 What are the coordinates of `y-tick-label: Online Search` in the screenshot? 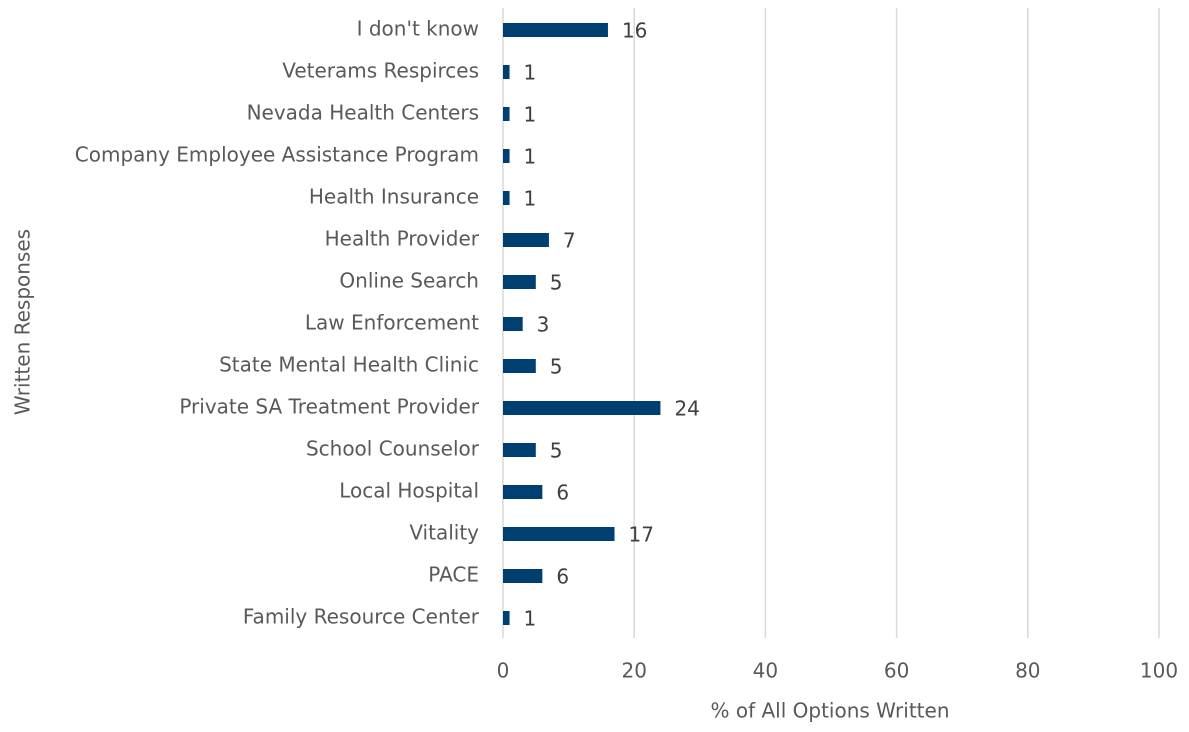 It's located at (409, 281).